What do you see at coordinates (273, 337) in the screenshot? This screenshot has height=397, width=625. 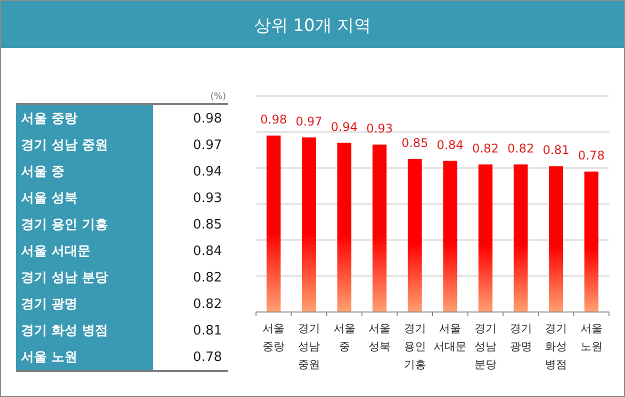 I see `x-tick-label: 서울 중랑` at bounding box center [273, 337].